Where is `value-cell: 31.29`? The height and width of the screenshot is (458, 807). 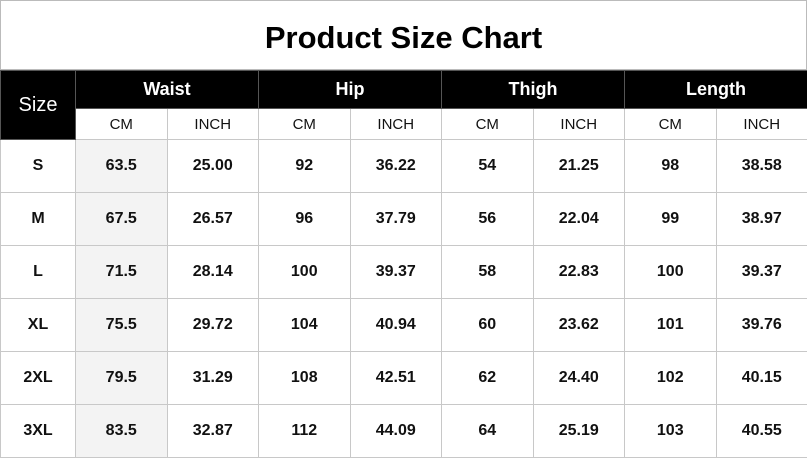
value-cell: 31.29 is located at coordinates (213, 378).